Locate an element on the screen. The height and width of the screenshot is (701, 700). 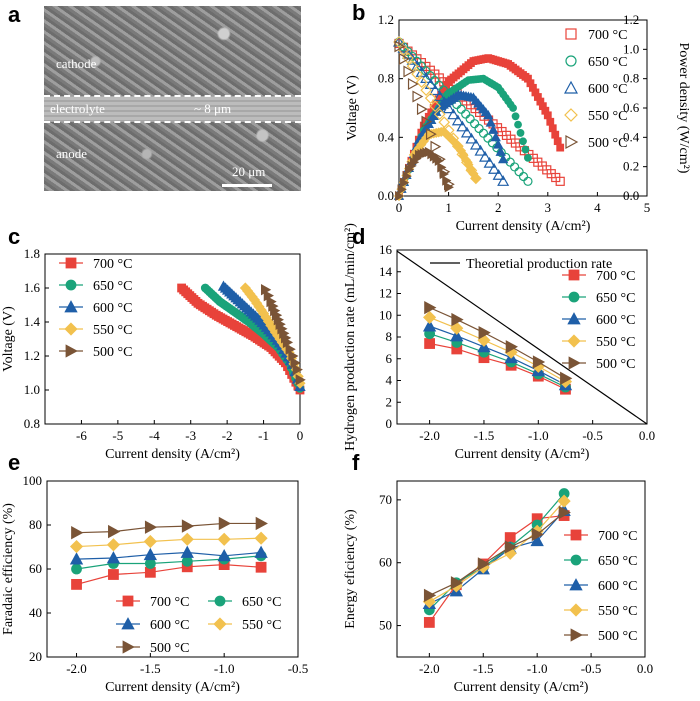
x-tick-label-f: -1.5 is located at coordinates (483, 668).